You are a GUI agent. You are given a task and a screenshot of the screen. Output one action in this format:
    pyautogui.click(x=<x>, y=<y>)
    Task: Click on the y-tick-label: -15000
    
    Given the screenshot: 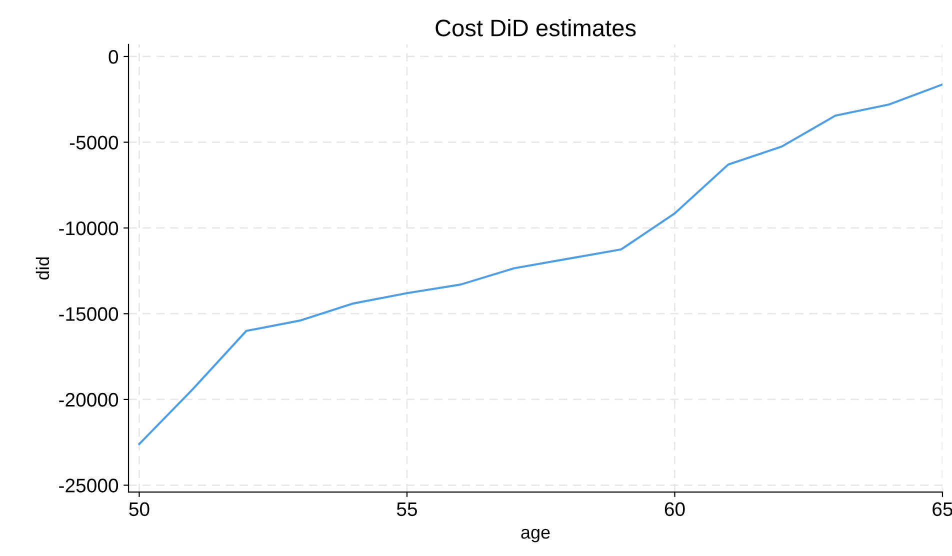 What is the action you would take?
    pyautogui.click(x=88, y=314)
    